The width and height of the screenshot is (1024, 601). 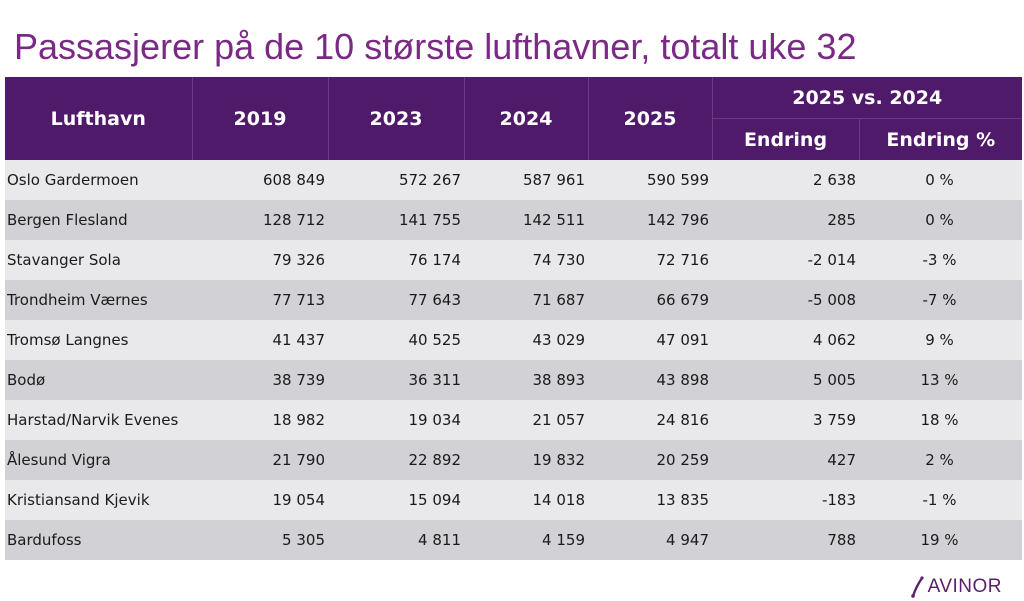 What do you see at coordinates (395, 118) in the screenshot?
I see `header-2023: 2023` at bounding box center [395, 118].